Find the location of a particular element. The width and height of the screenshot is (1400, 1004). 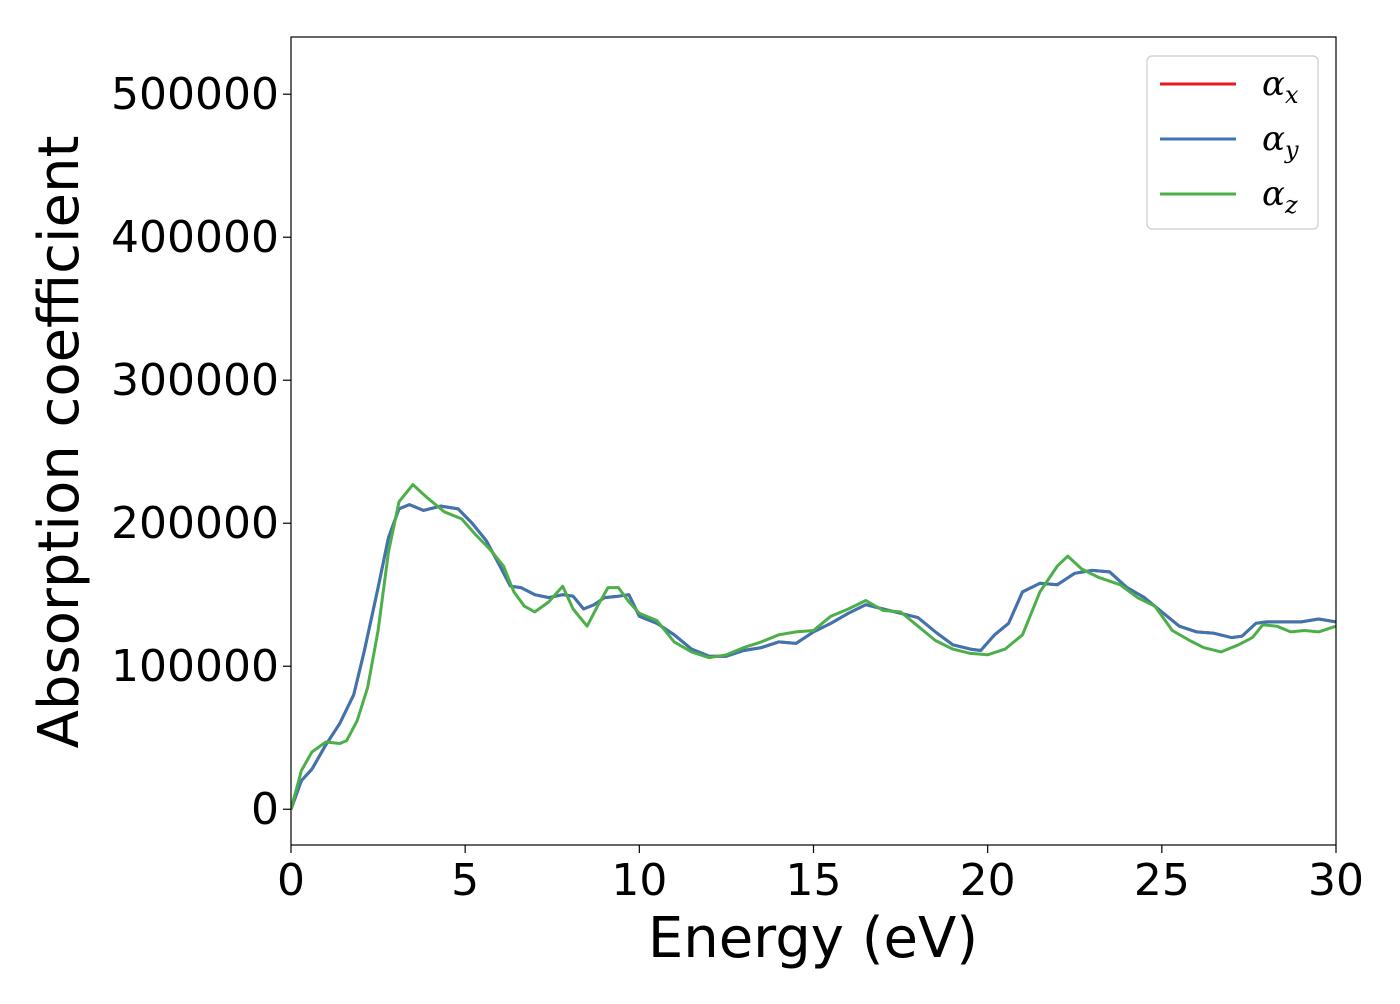

x-tick-label: 10 is located at coordinates (639, 880).